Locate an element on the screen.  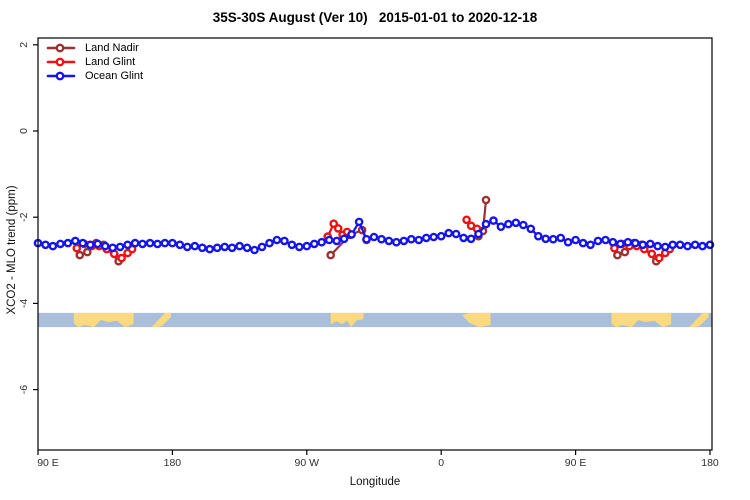
y-tick-label: -6 is located at coordinates (24, 389).